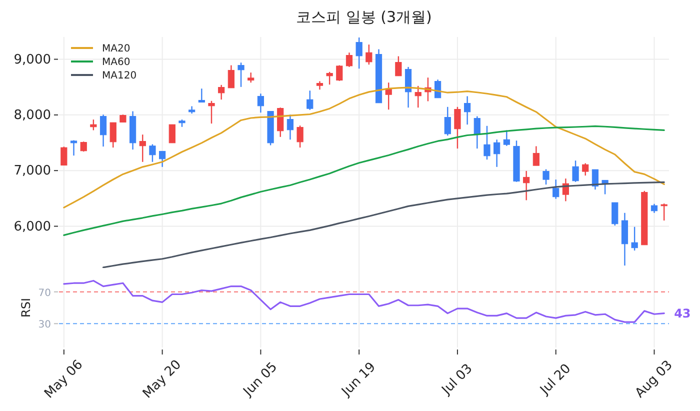 The height and width of the screenshot is (411, 700). I want to click on y-tick-label: 7,000, so click(32, 171).